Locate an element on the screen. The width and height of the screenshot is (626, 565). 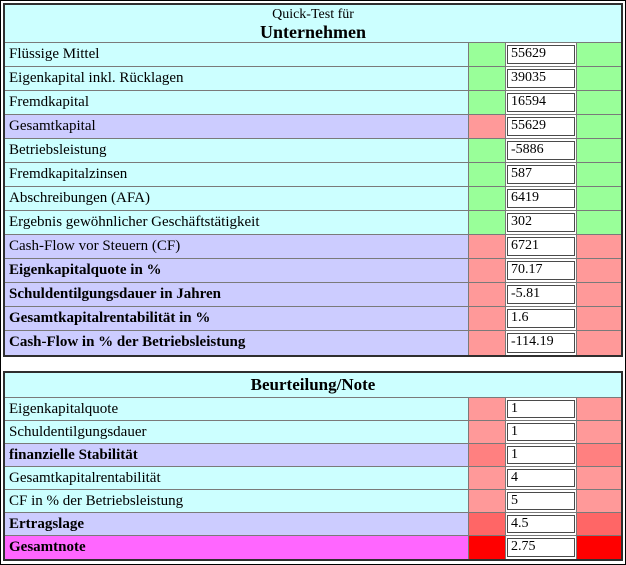
table-row: Fremdkapital 16594 is located at coordinates (313, 103).